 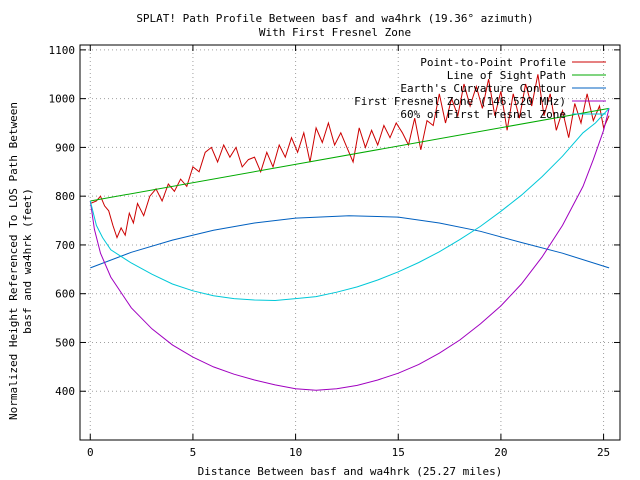 I want to click on x-tick-label: 0, so click(x=90, y=452).